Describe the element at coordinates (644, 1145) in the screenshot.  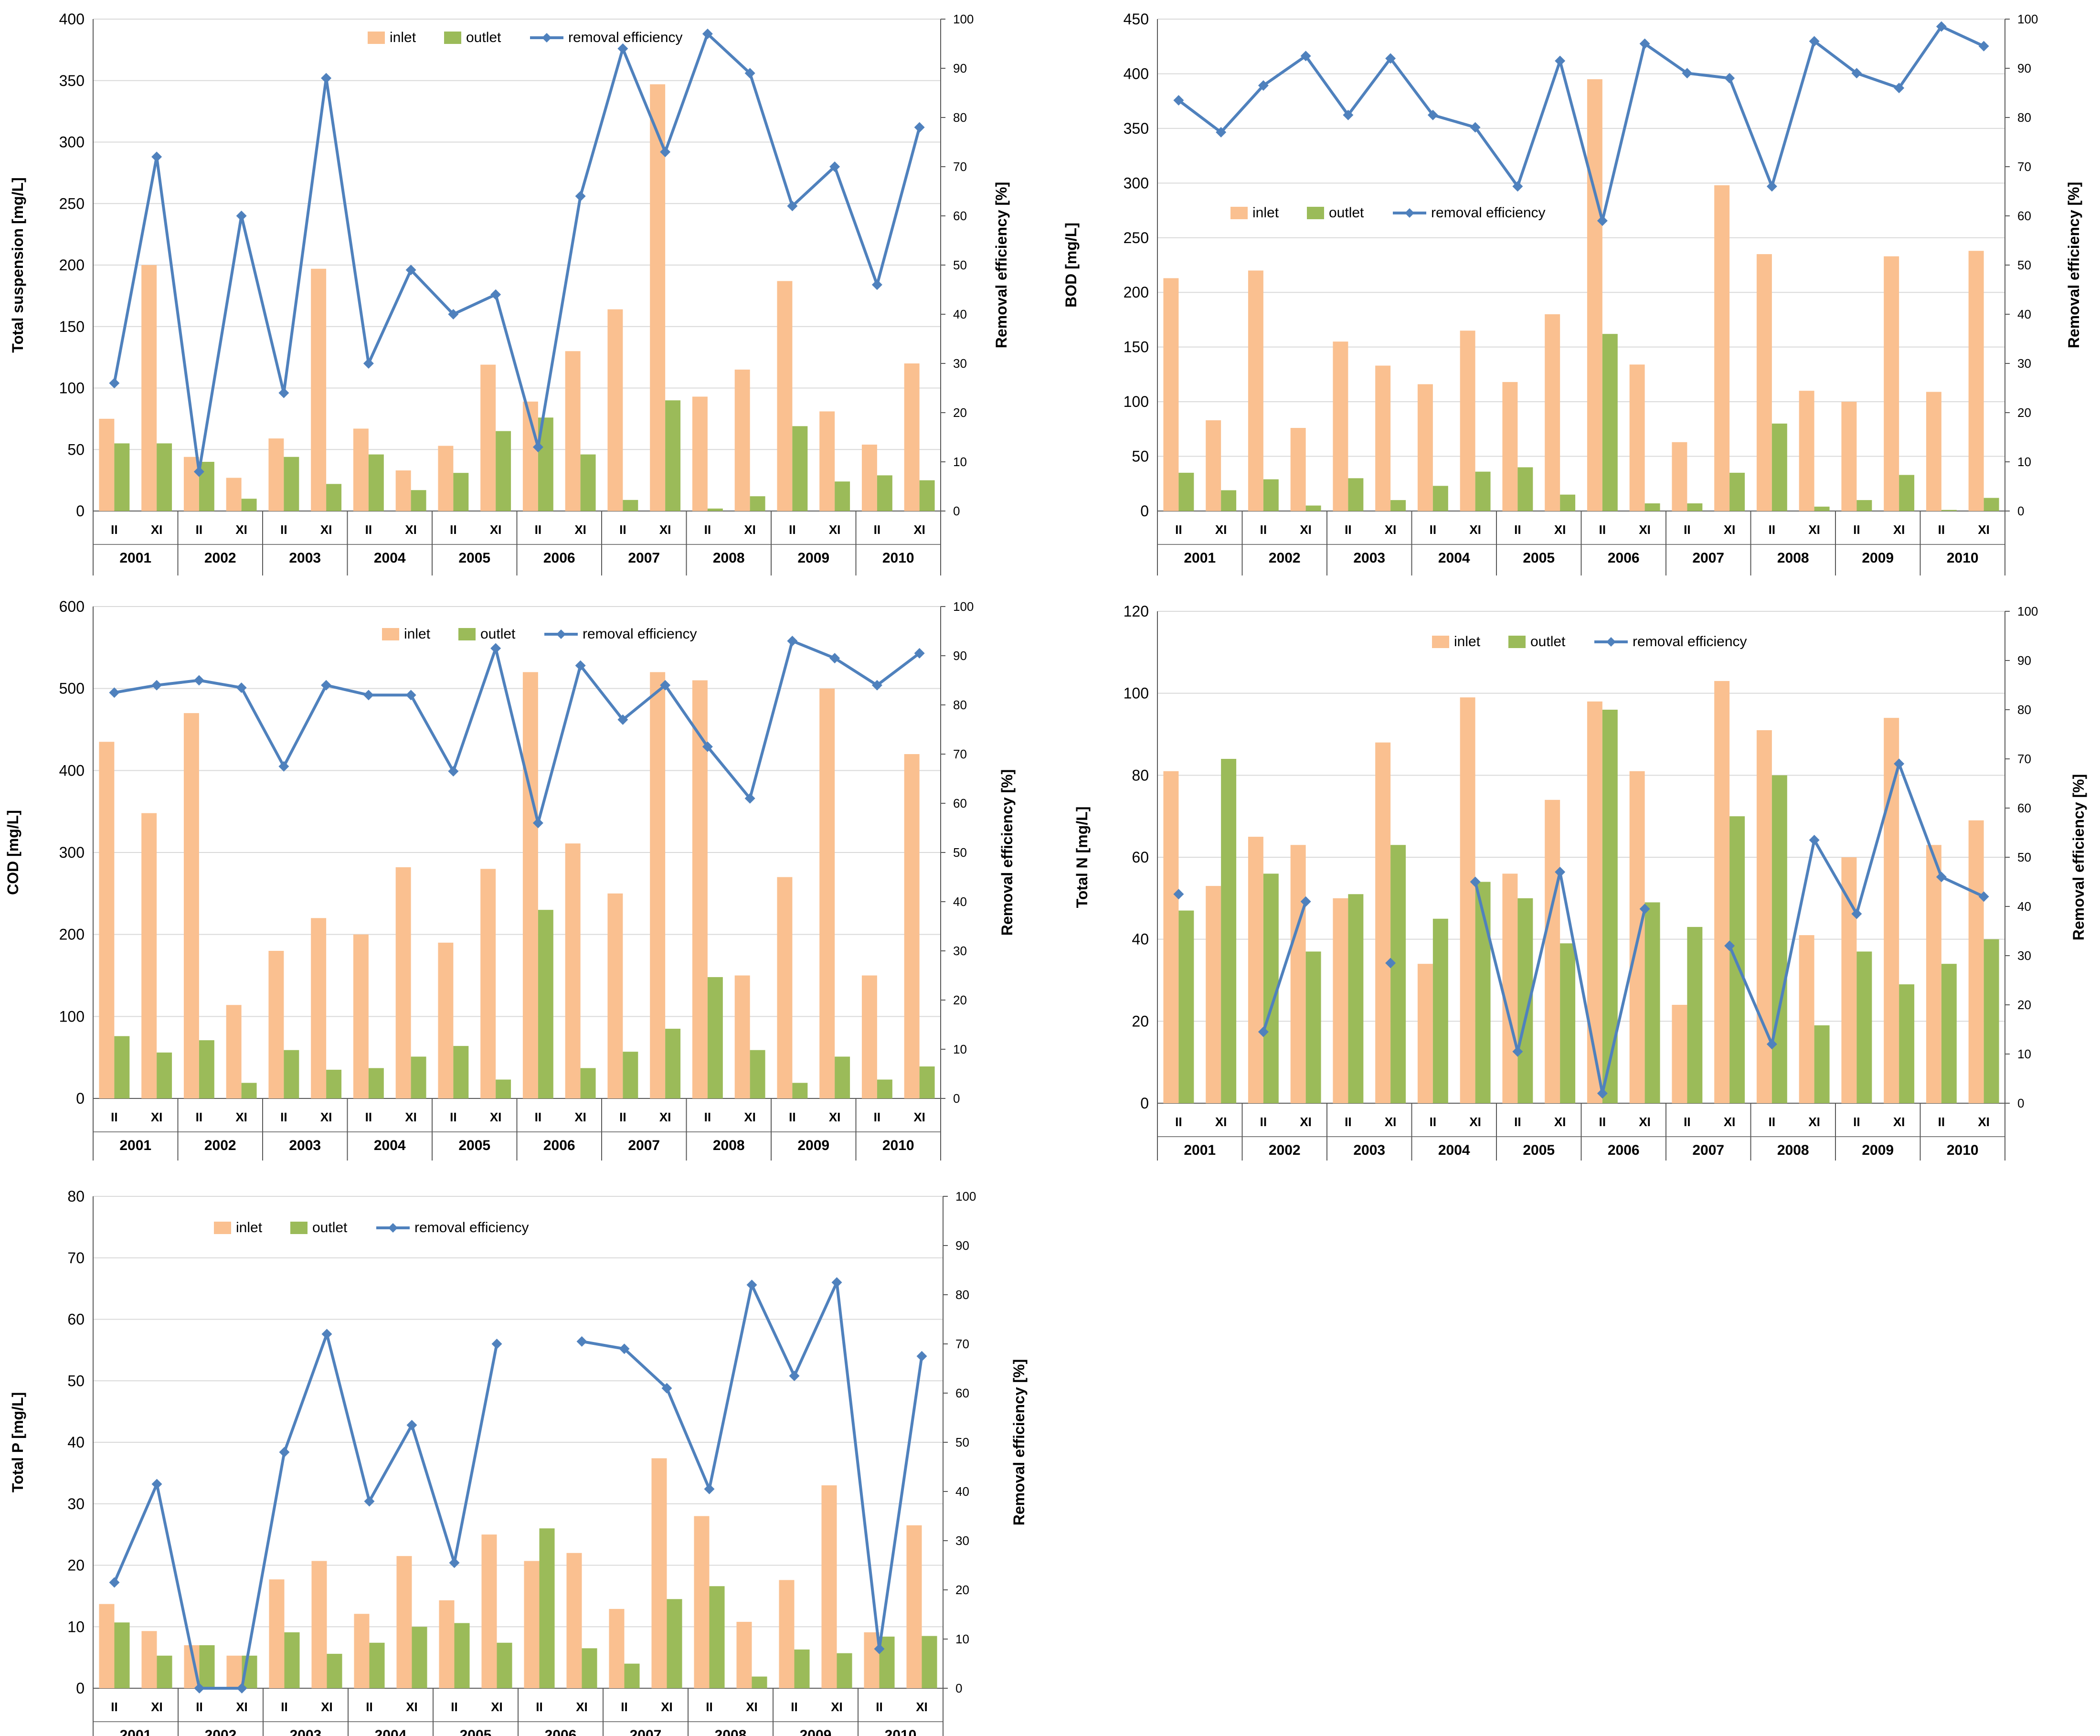
I see `x-year-label: 2007` at that location.